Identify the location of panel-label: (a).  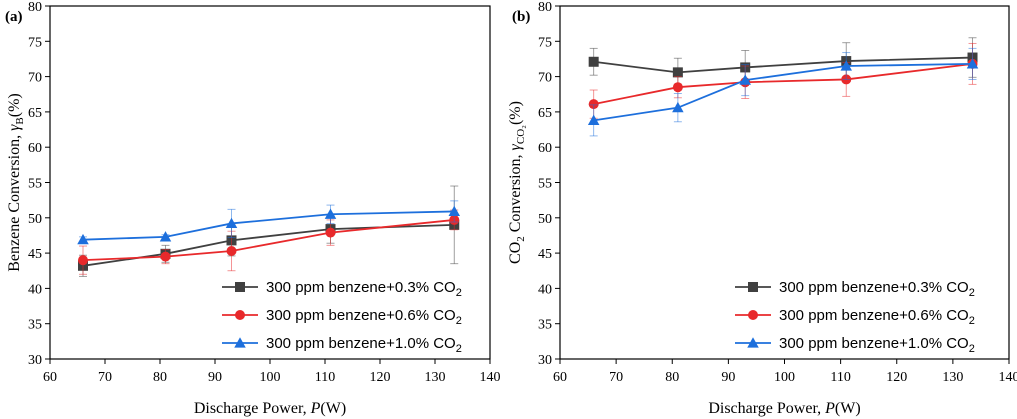
(14, 17).